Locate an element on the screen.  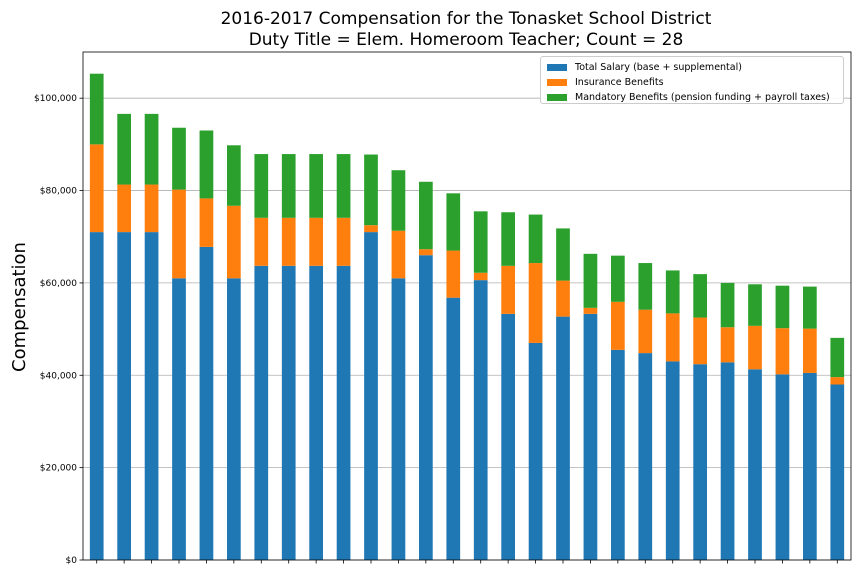
y-tick-label: $80,000 is located at coordinates (58, 192).